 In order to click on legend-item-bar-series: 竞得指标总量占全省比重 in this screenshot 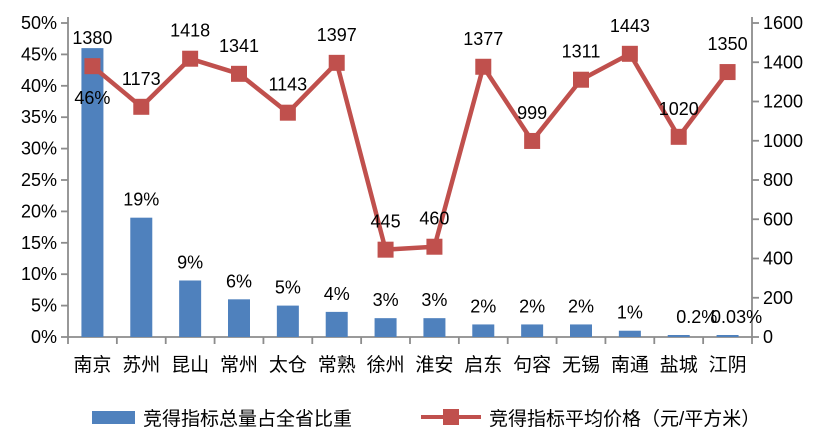, I will do `click(222, 417)`.